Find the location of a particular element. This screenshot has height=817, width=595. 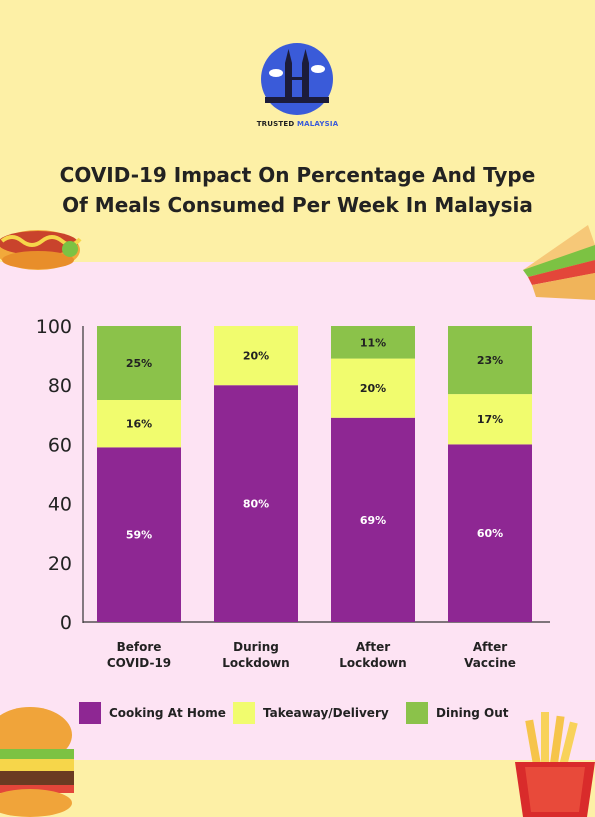

legend-item-dining: Dining Out is located at coordinates (457, 713).